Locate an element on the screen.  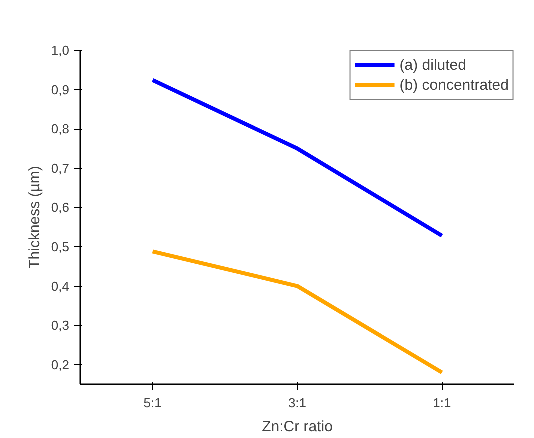
y-tick-label: 0,7 is located at coordinates (60, 168).